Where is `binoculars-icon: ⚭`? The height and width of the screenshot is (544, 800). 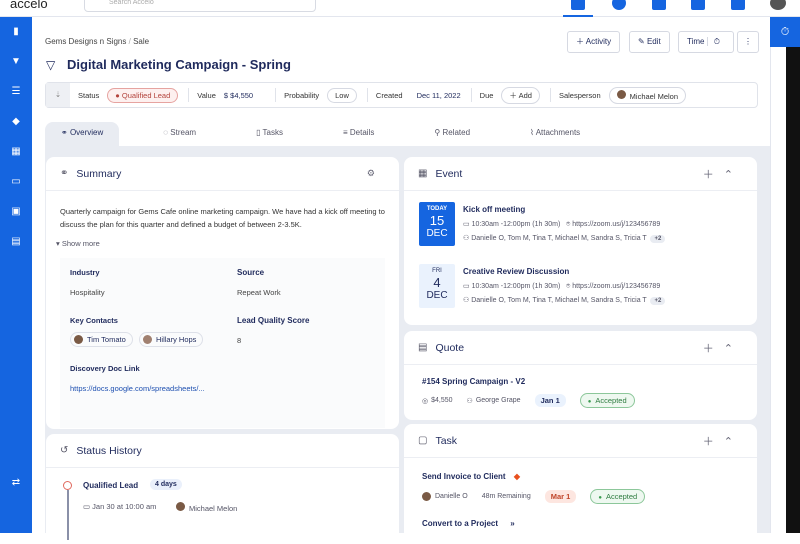
binoculars-icon: ⚭ is located at coordinates (64, 173).